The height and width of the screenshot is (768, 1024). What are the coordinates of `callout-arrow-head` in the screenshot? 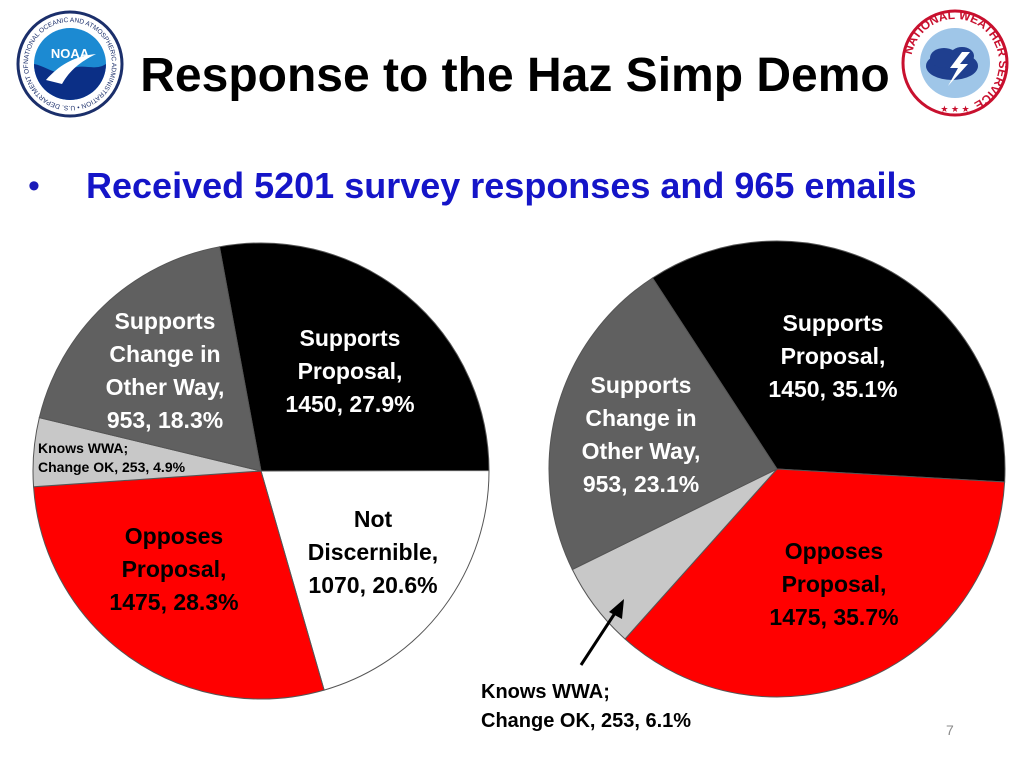 It's located at (616, 609).